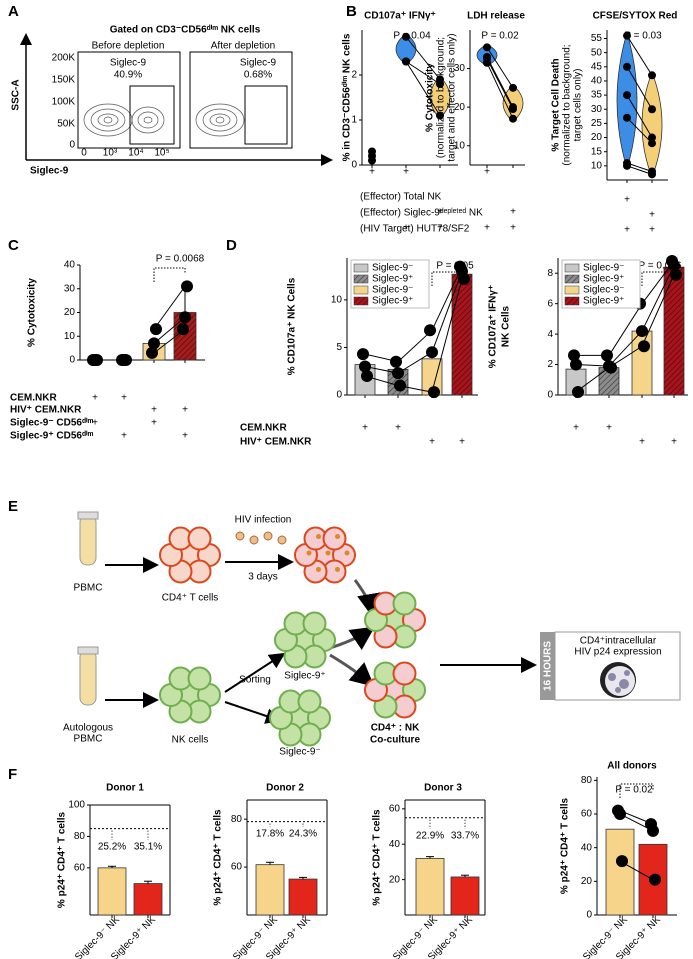 This screenshot has height=959, width=693. Describe the element at coordinates (258, 63) in the screenshot. I see `gate-label: Siglec-9` at that location.